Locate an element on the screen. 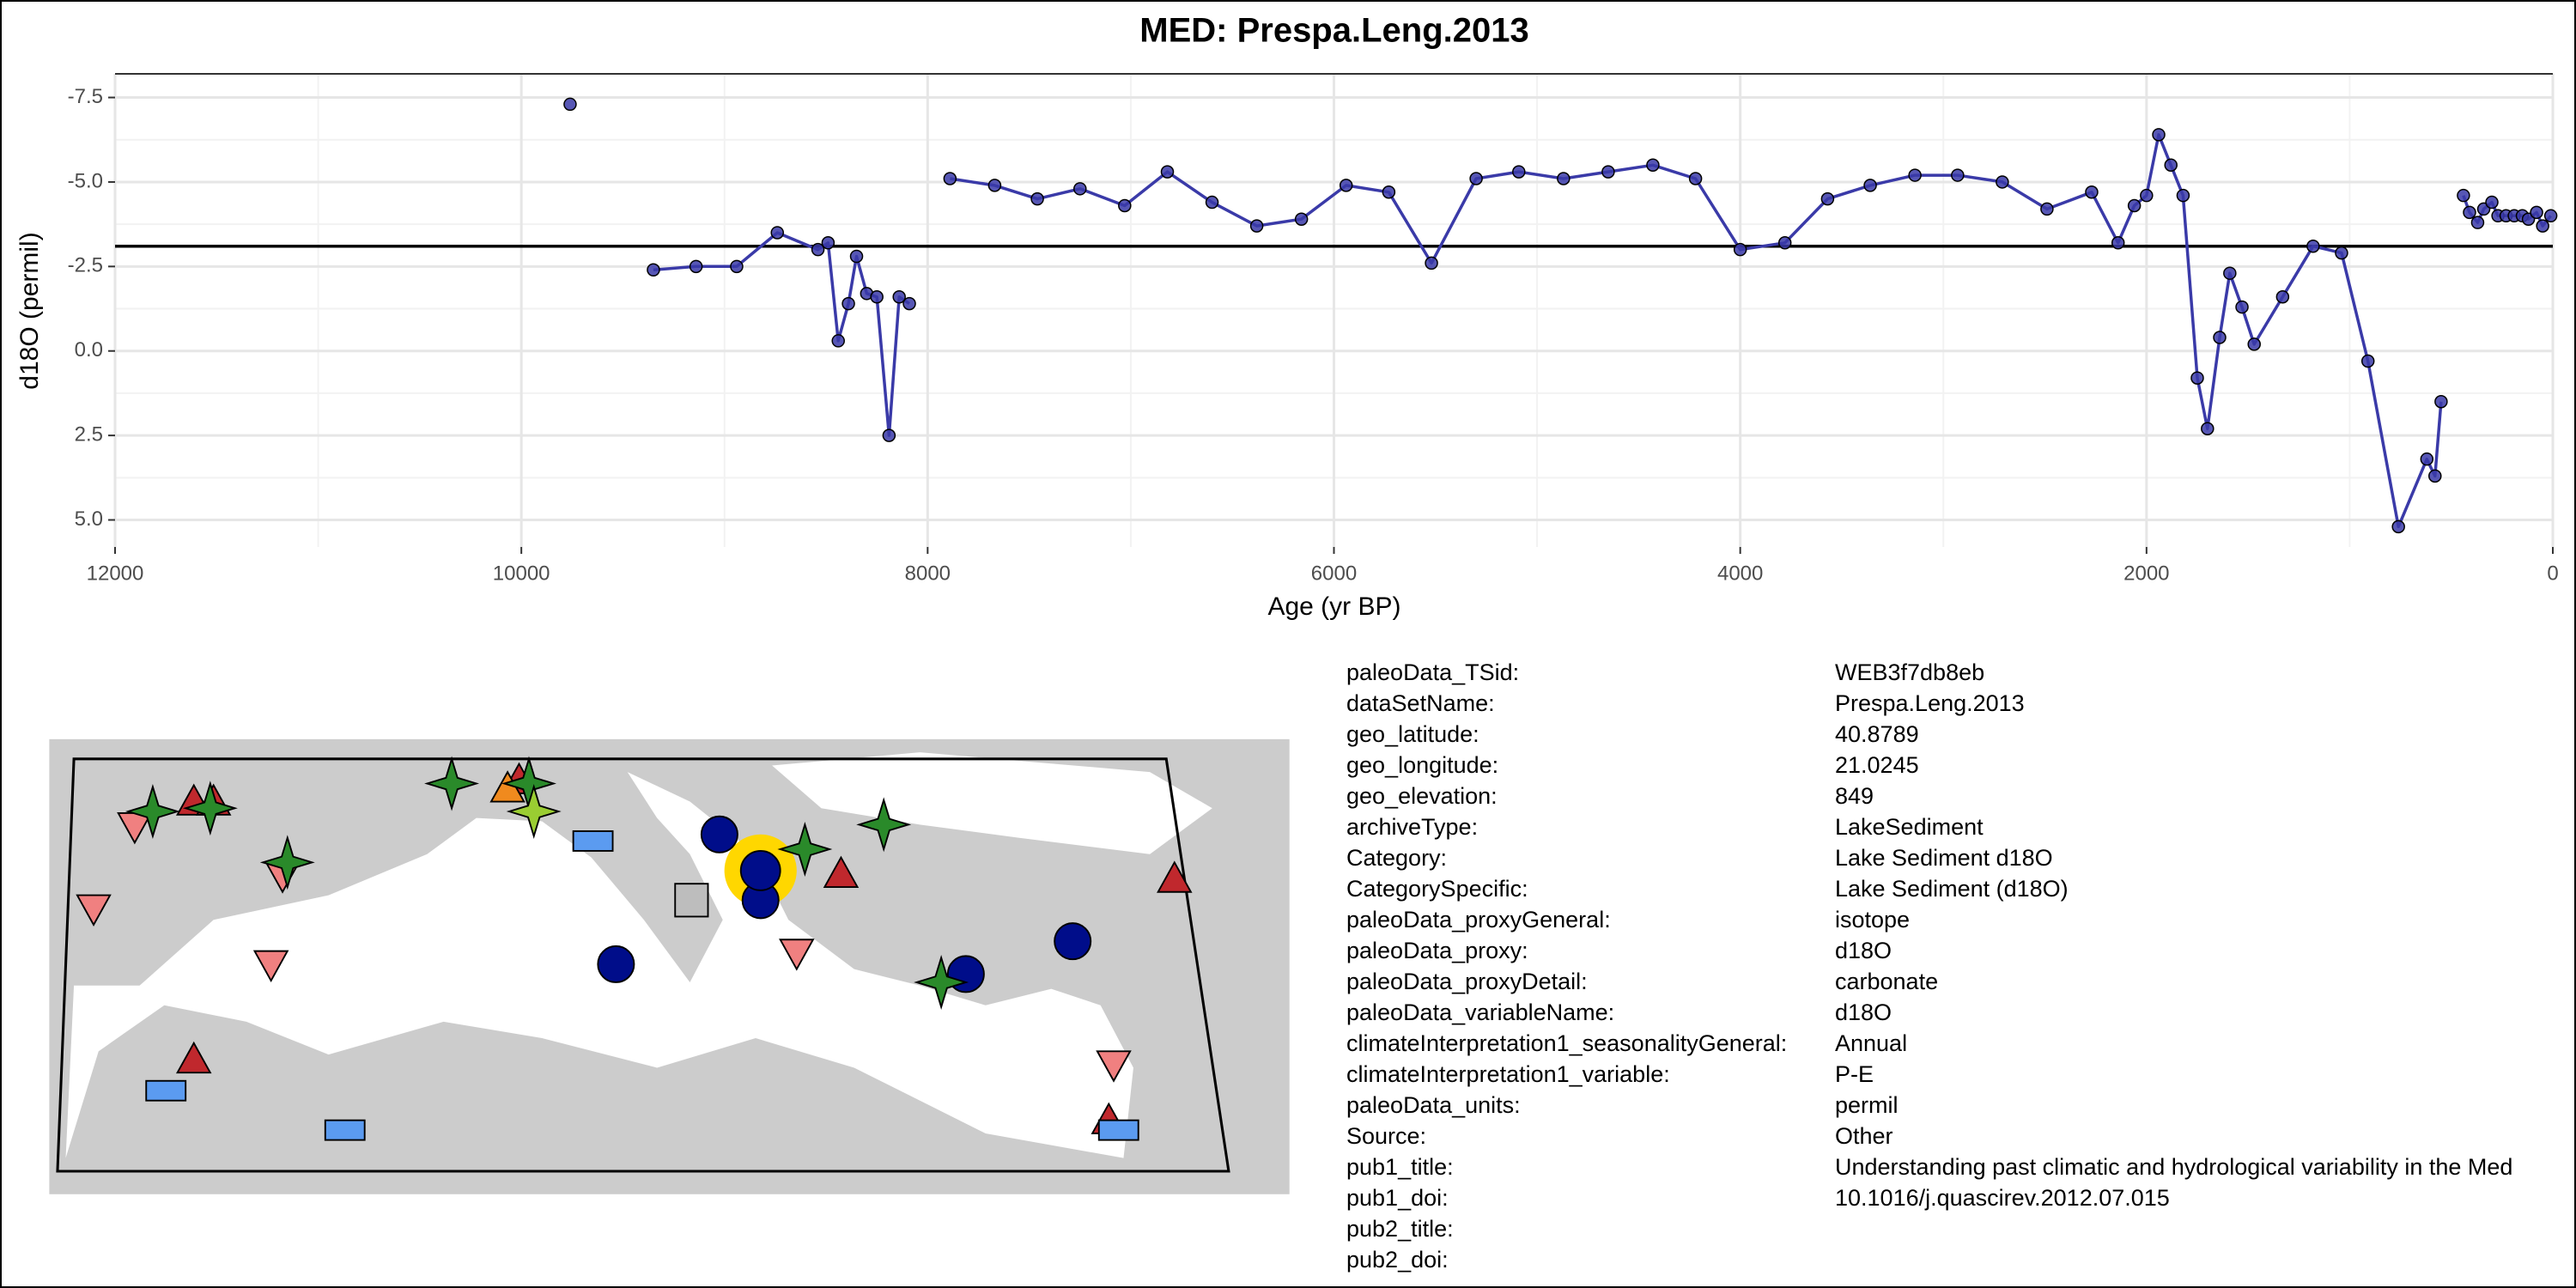  x-tick-label: 10000 is located at coordinates (521, 574).